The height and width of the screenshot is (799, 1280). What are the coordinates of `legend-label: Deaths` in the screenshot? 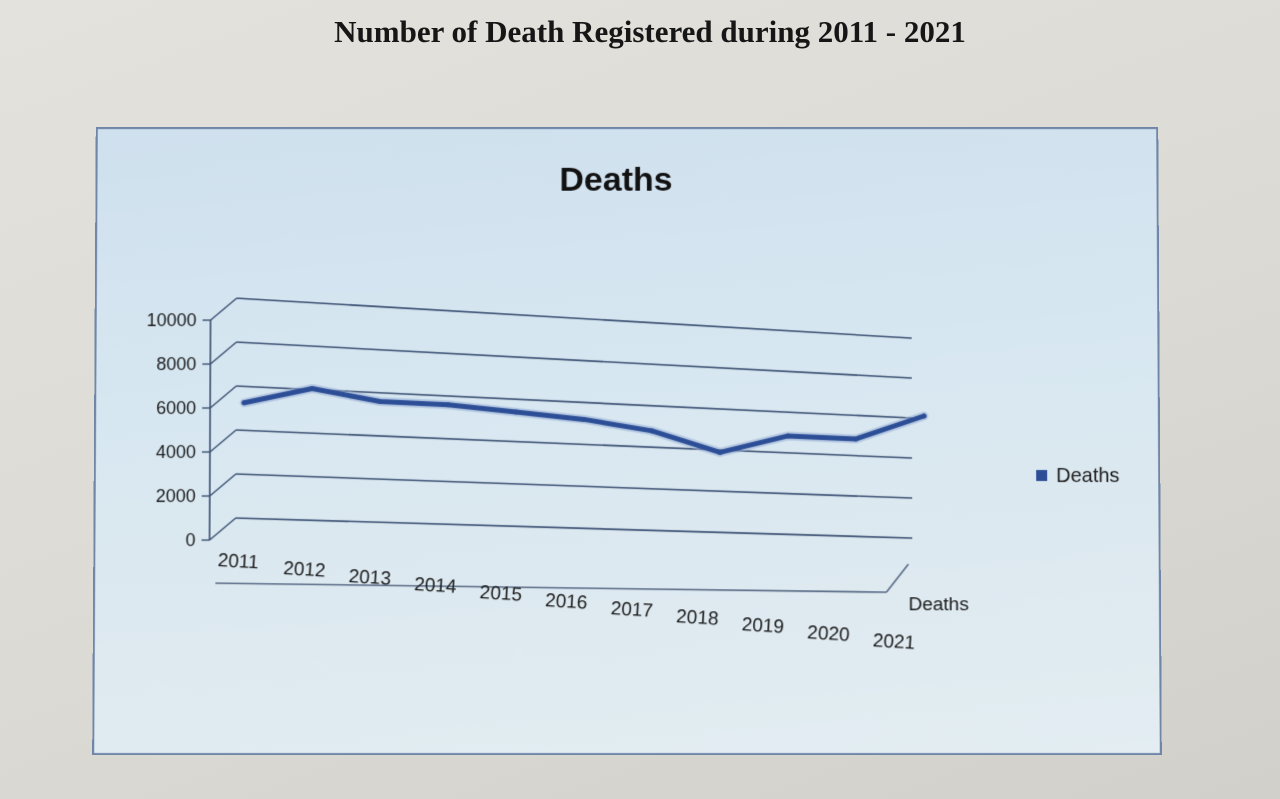 It's located at (1087, 476).